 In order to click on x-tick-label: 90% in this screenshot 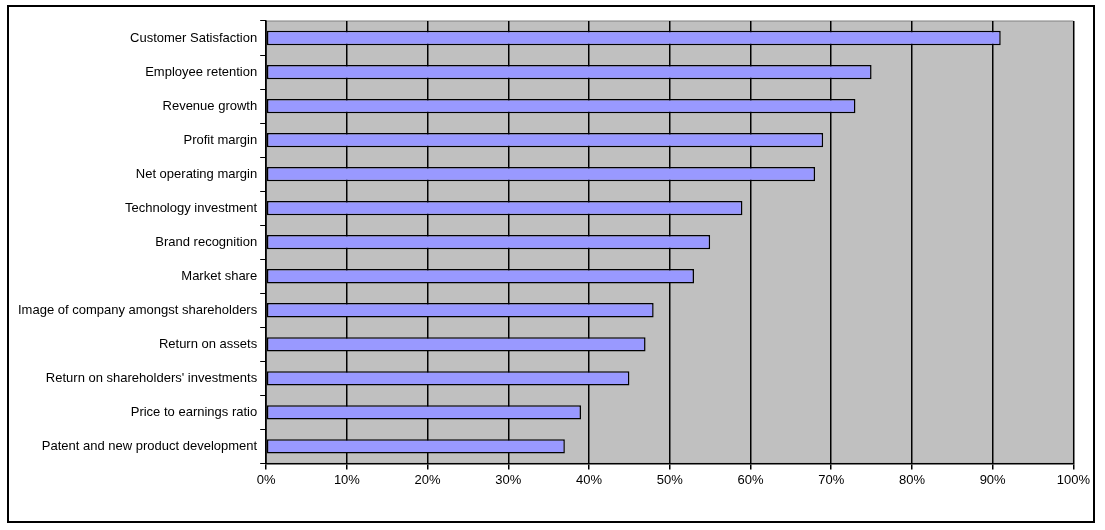, I will do `click(993, 479)`.